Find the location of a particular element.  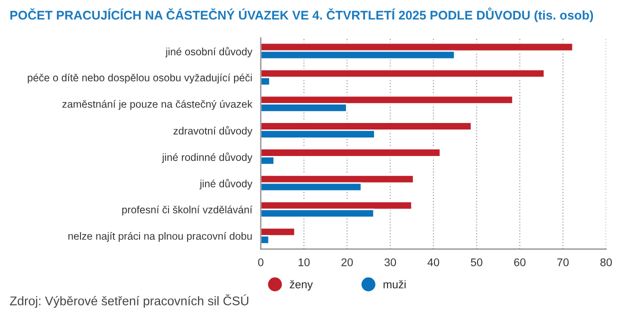

x-tick-label: 10 is located at coordinates (304, 262).